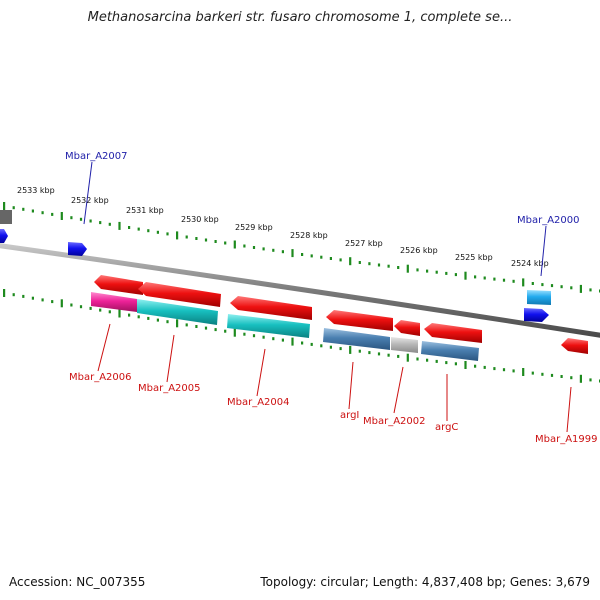 The width and height of the screenshot is (600, 600). I want to click on gene-forward-left-edge, so click(4, 236).